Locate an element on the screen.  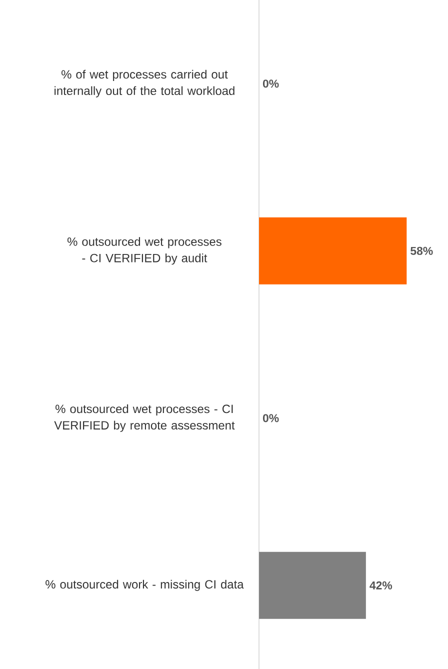
y-tick-label: % outsourced work - missing CI data is located at coordinates (145, 585).